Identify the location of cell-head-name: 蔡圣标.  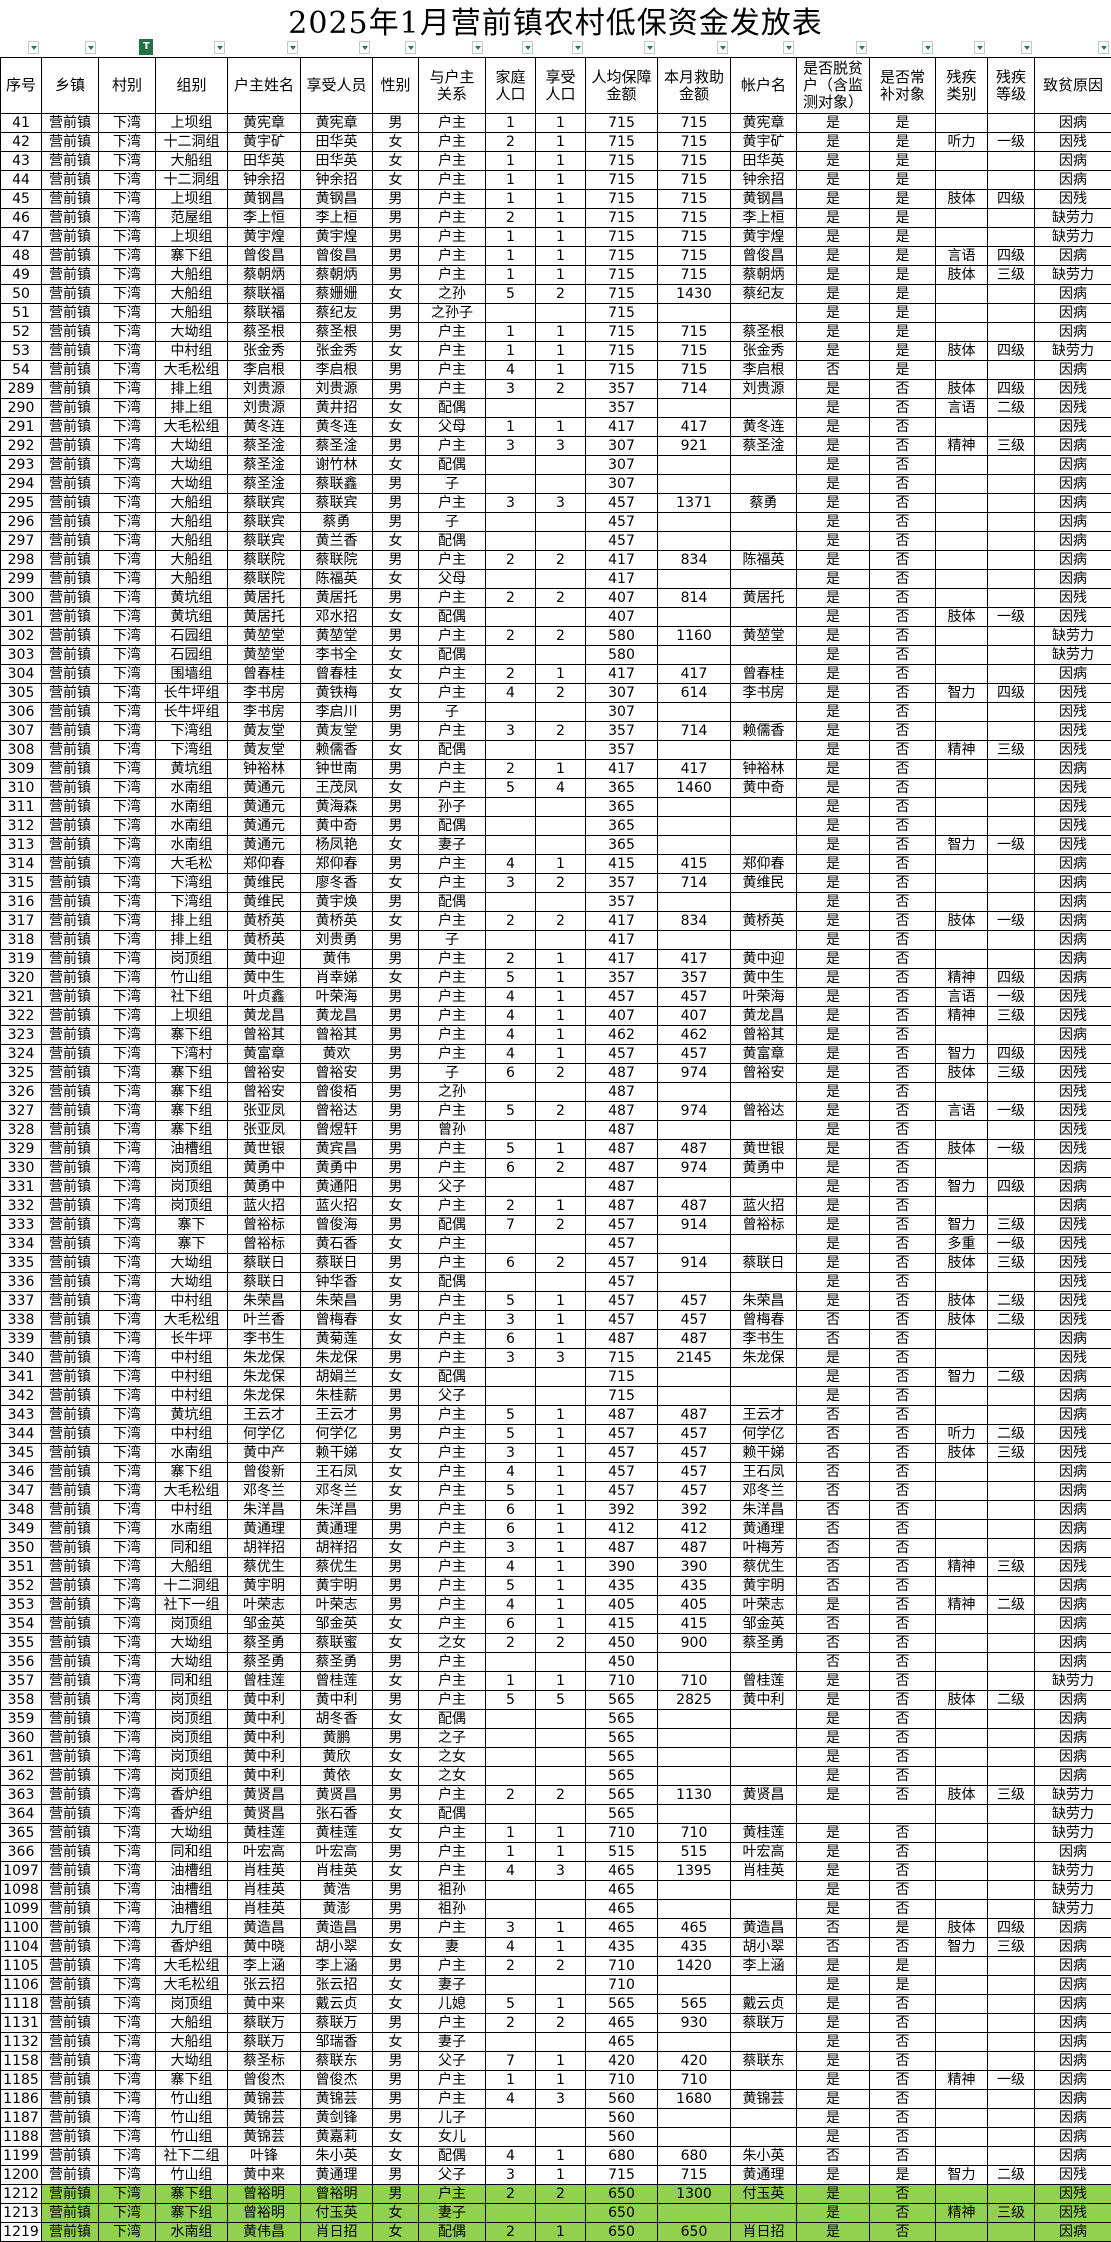
(264, 2061).